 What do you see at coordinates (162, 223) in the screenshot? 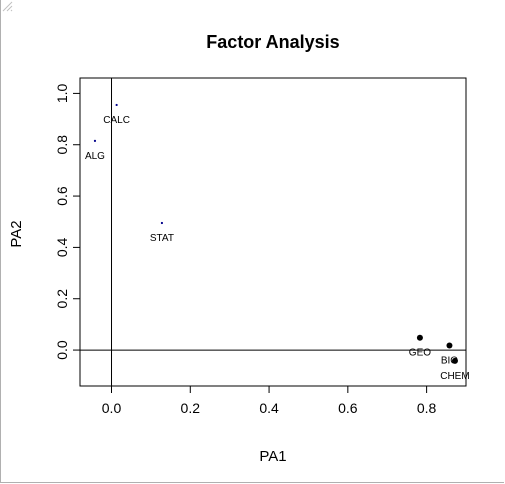
I see `point-stat` at bounding box center [162, 223].